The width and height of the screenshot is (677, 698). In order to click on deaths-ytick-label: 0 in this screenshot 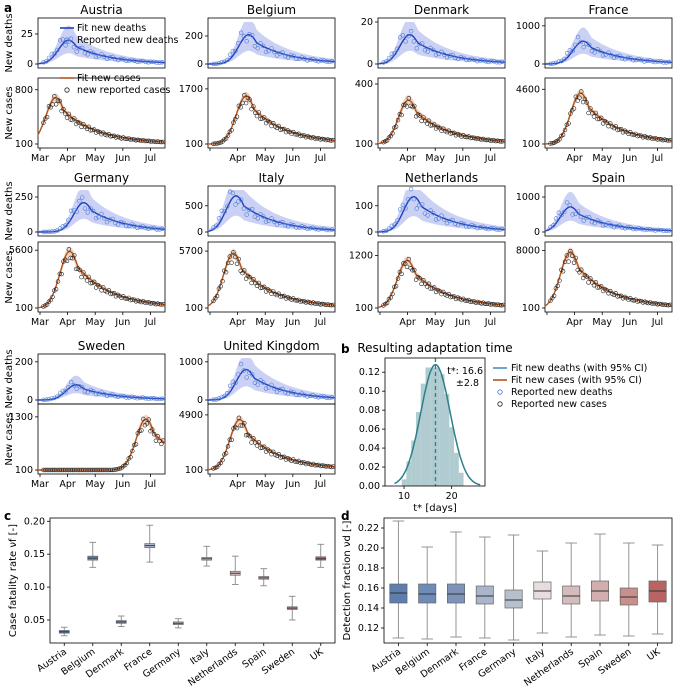, I will do `click(370, 64)`.